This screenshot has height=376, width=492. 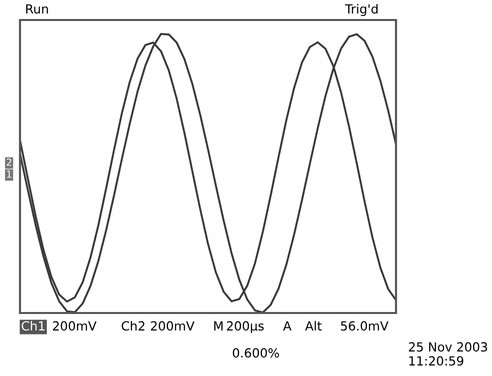 I want to click on text: Alt, so click(x=313, y=325).